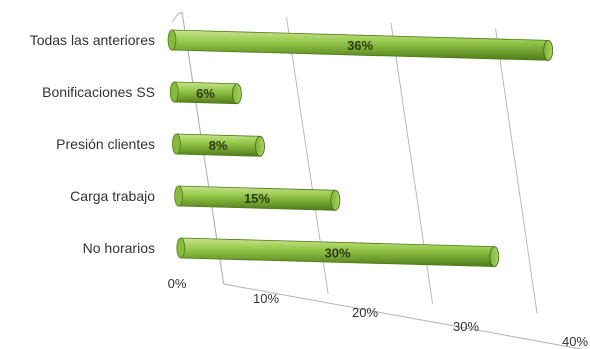  What do you see at coordinates (98, 92) in the screenshot?
I see `category-label: Bonificaciones SS` at bounding box center [98, 92].